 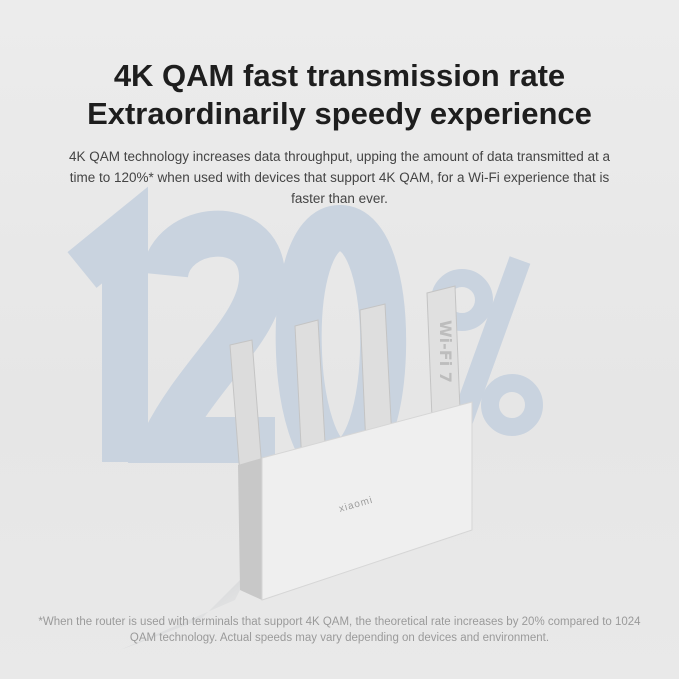 What do you see at coordinates (339, 113) in the screenshot?
I see `headline-line-2: Extraordinarily speedy experience` at bounding box center [339, 113].